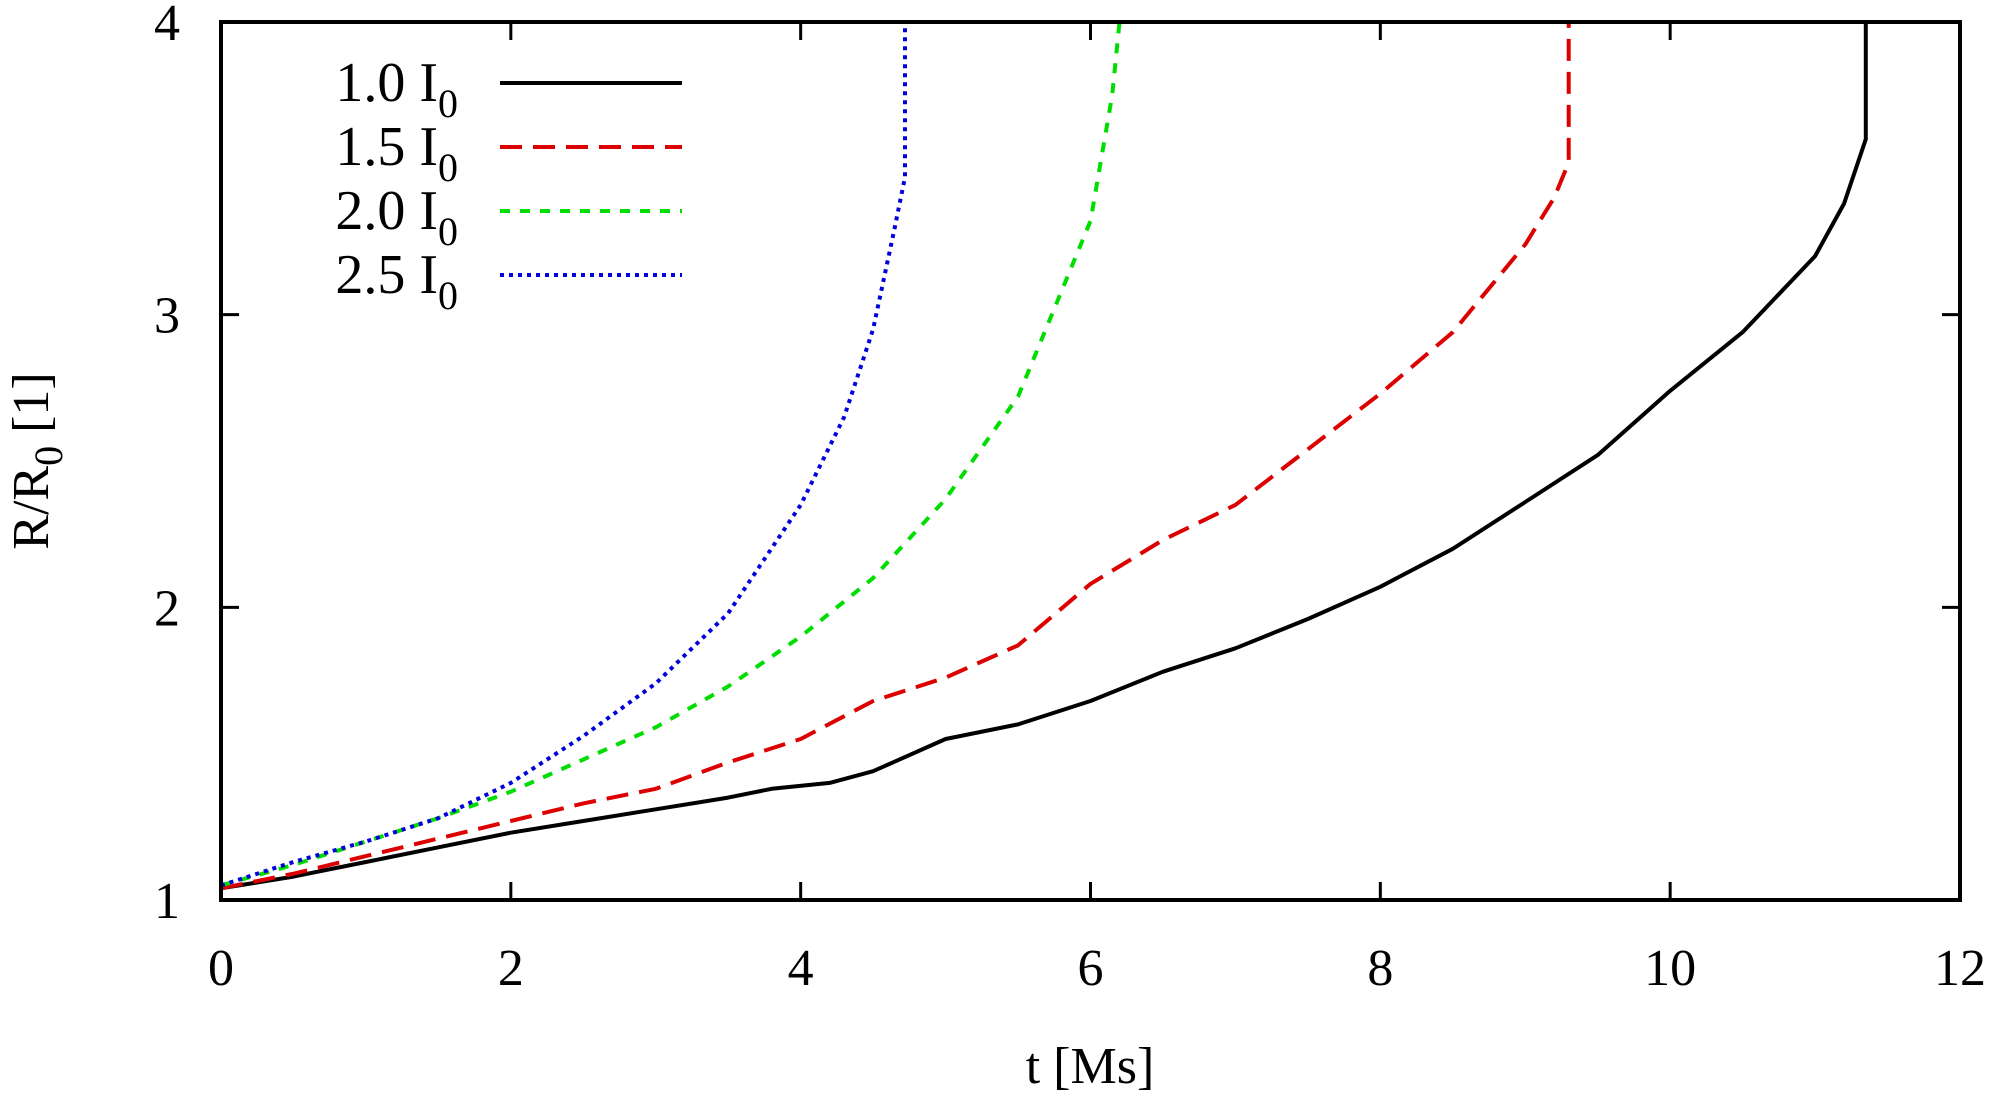 Image resolution: width=1999 pixels, height=1102 pixels. I want to click on legend-label: 1.5 I0, so click(396, 153).